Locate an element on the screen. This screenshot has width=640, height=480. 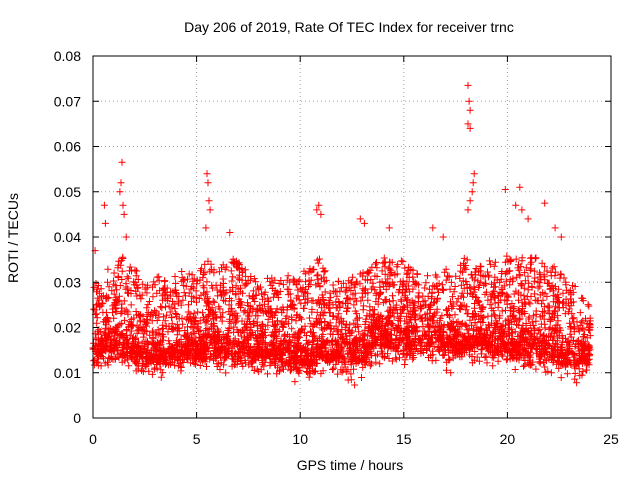
y-tick-label: 0.02 is located at coordinates (67, 328).